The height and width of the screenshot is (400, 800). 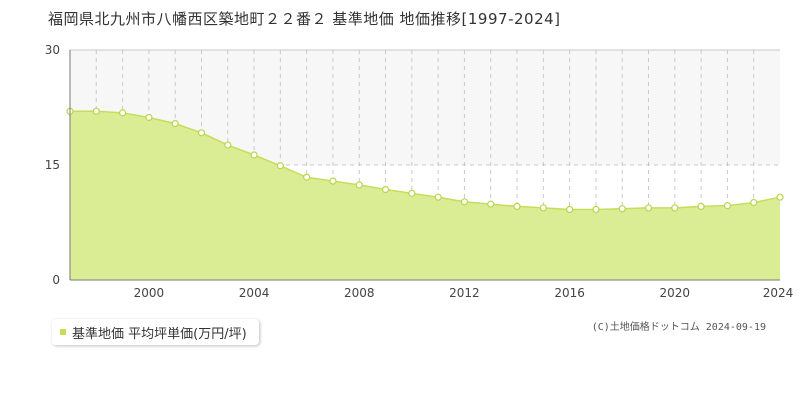 I want to click on data-point-2001, so click(x=175, y=123).